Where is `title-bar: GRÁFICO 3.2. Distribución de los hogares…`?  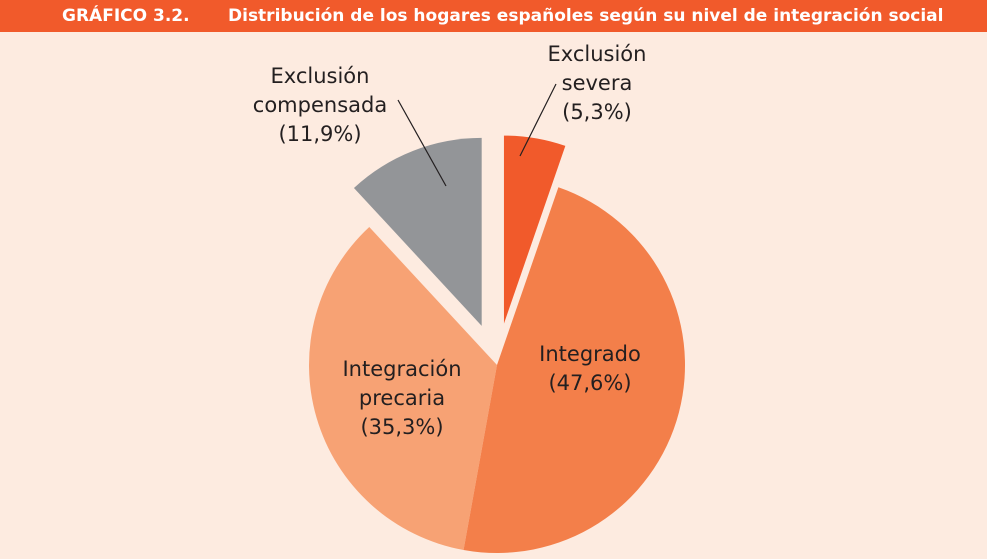 title-bar: GRÁFICO 3.2. Distribución de los hogares… is located at coordinates (493, 16).